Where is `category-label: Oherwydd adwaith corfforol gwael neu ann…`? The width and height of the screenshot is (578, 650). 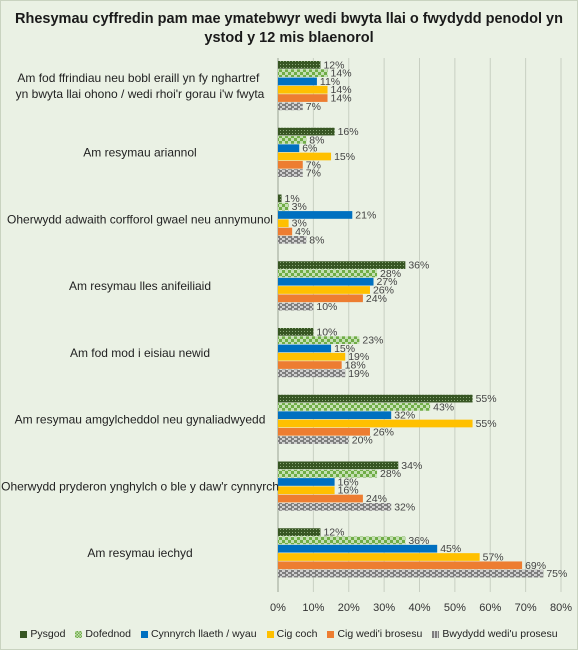 category-label: Oherwydd adwaith corfforol gwael neu ann… is located at coordinates (140, 219).